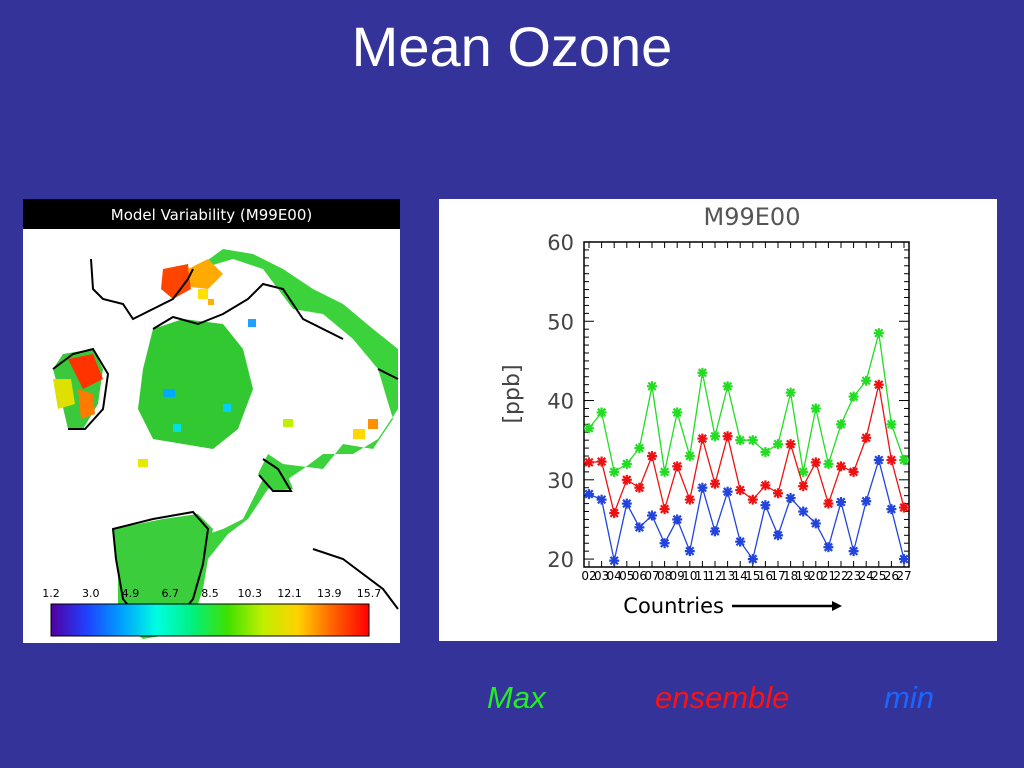 This screenshot has height=768, width=1024. Describe the element at coordinates (702, 576) in the screenshot. I see `x-tick-label: 11` at that location.